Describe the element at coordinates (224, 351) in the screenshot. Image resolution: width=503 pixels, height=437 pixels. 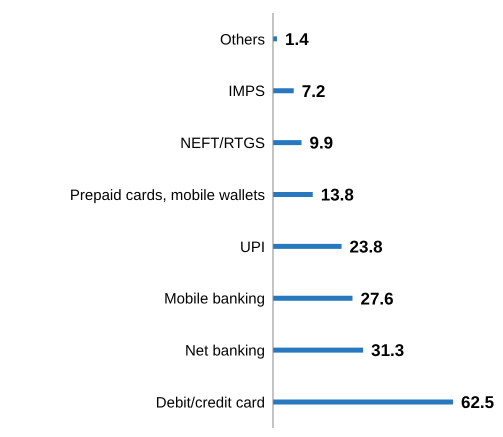
I see `y-tick-label: Net banking` at that location.